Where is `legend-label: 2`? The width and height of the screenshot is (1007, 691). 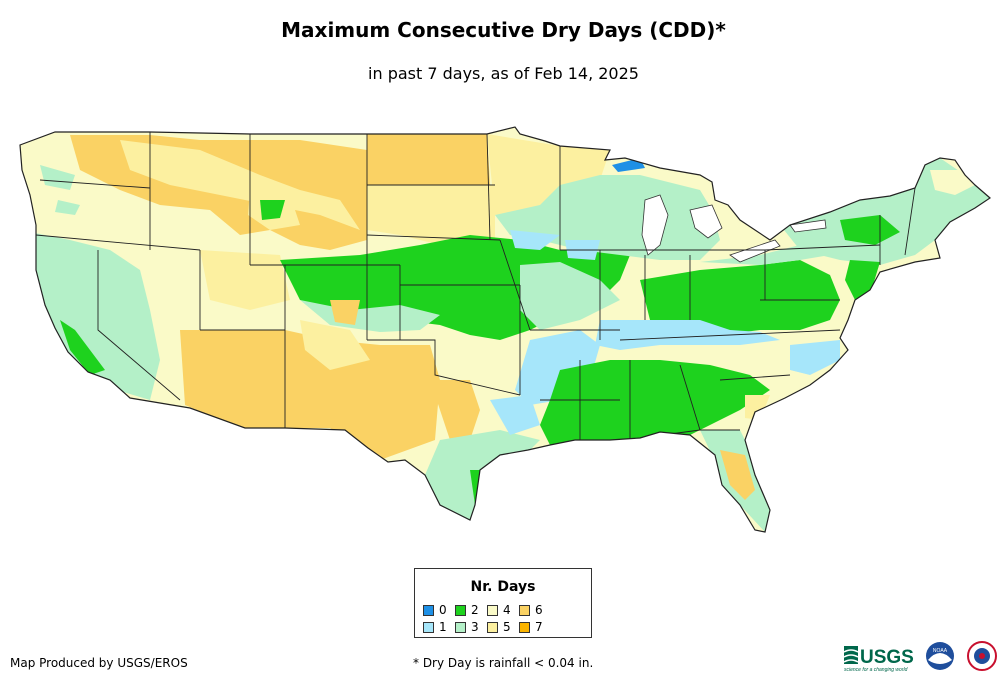 legend-label: 2 is located at coordinates (475, 610).